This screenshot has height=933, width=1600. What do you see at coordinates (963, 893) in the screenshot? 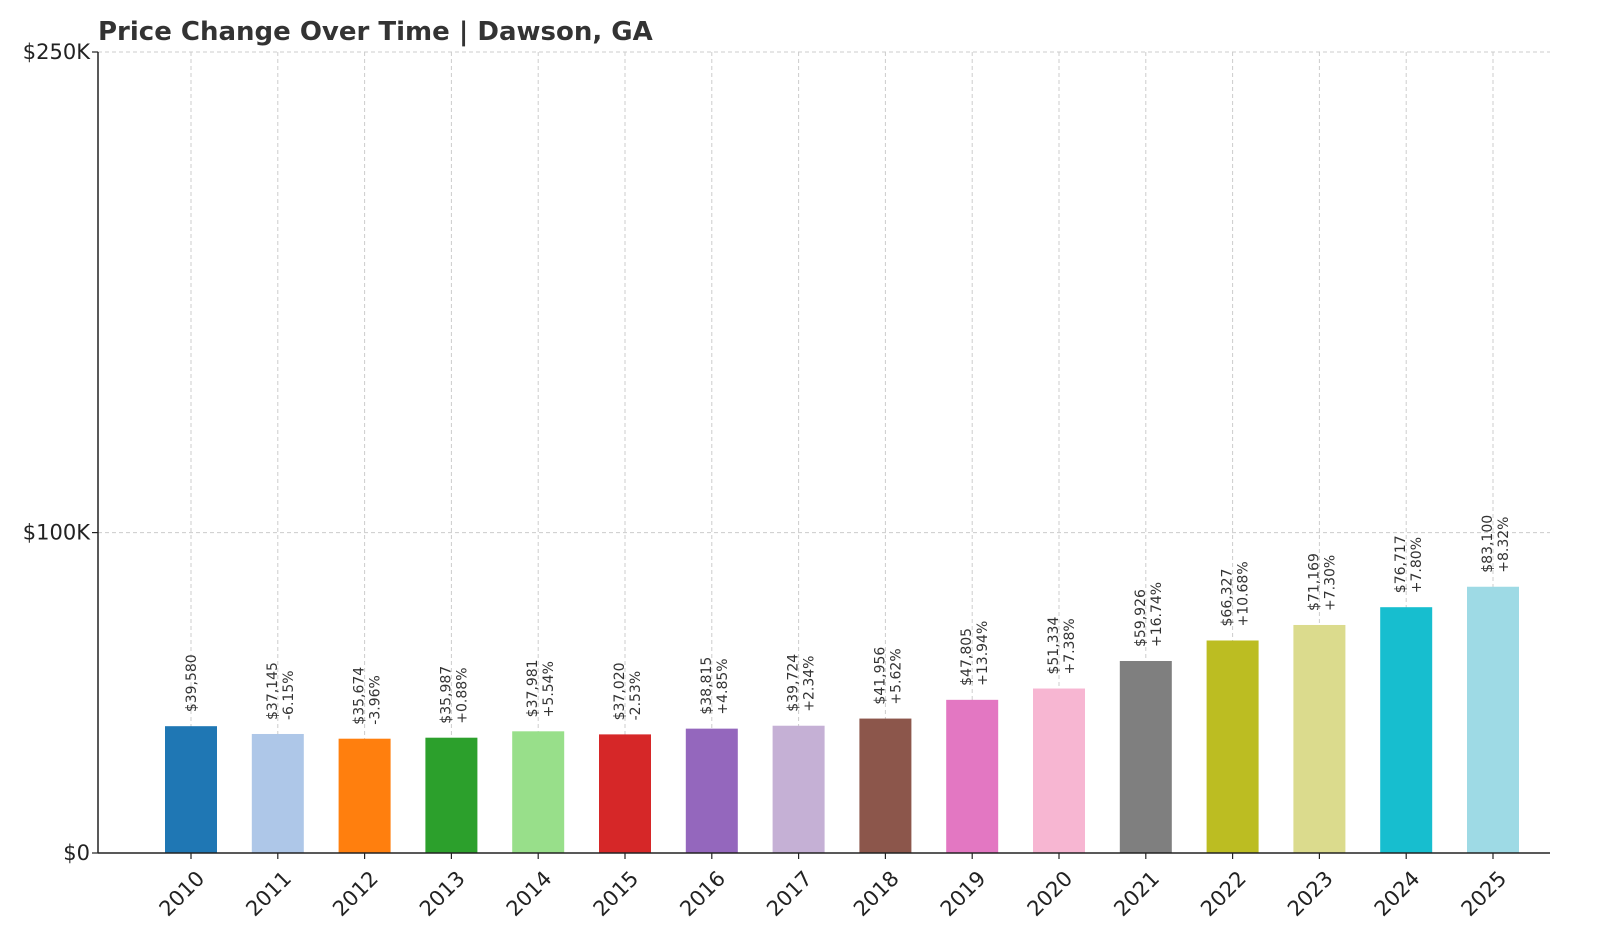
I see `x-tick-label: 2019` at bounding box center [963, 893].